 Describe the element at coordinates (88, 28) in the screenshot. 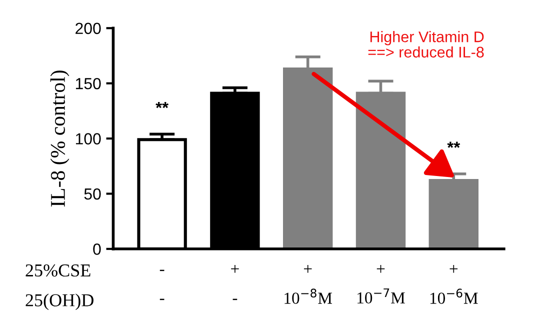

I see `y-tick-label: 200` at that location.